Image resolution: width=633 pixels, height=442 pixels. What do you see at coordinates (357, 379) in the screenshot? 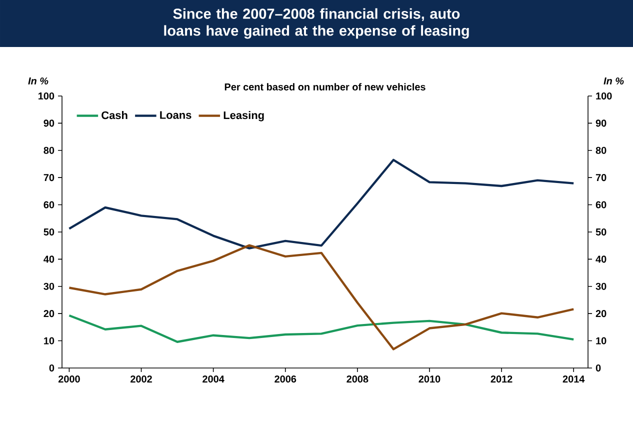
I see `x-tick-label: 2008` at bounding box center [357, 379].